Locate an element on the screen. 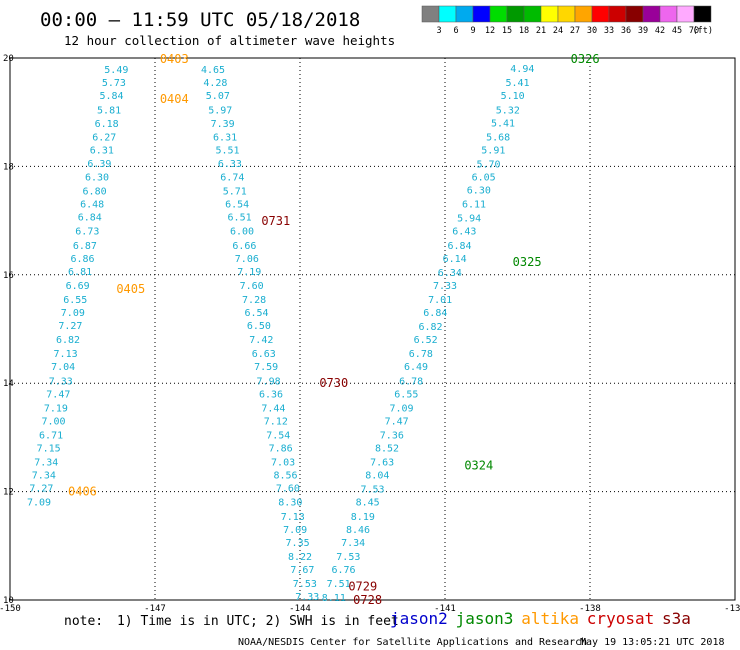 The width and height of the screenshot is (740, 650). wave-height-value: 5.68 is located at coordinates (498, 137).